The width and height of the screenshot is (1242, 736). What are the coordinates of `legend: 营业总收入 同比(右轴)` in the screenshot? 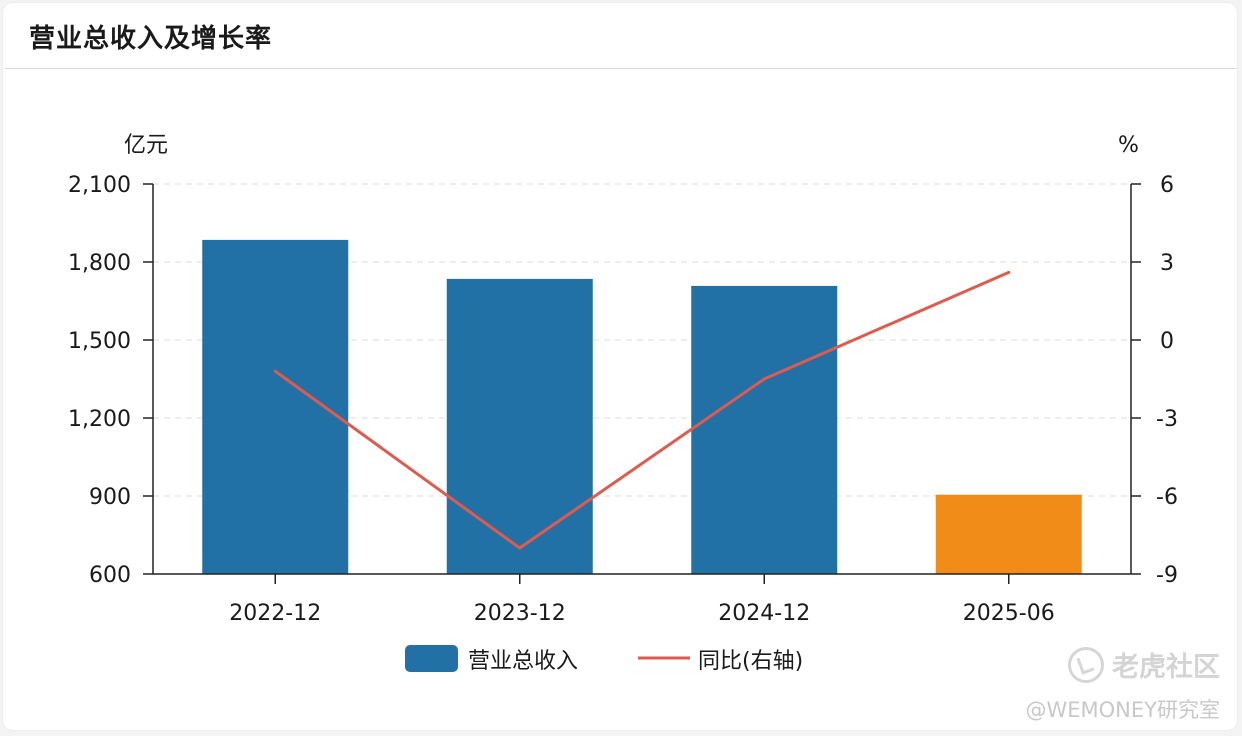 It's located at (604, 659).